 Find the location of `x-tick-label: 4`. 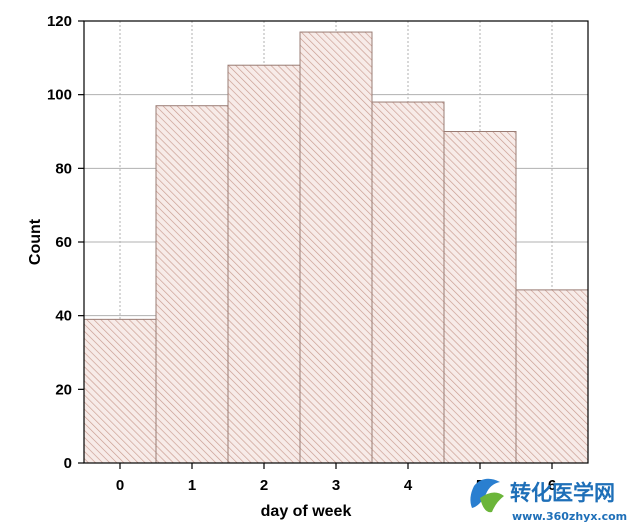

x-tick-label: 4 is located at coordinates (408, 485).